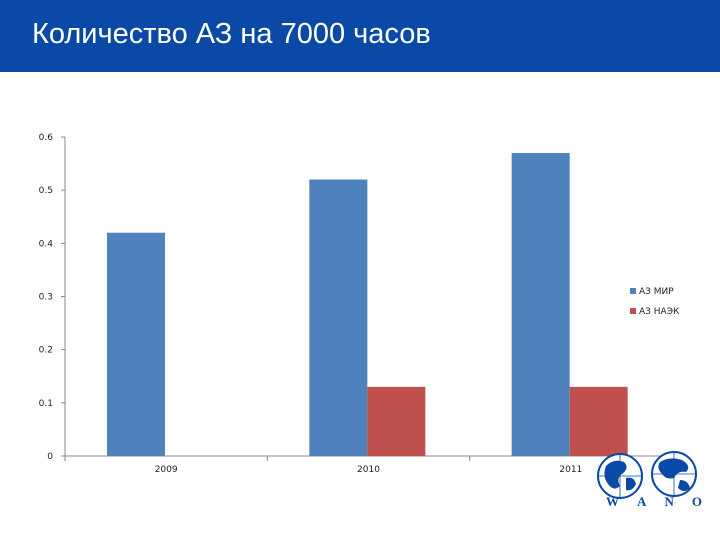 The image size is (720, 540). Describe the element at coordinates (166, 470) in the screenshot. I see `x-tick-label: 2009` at that location.